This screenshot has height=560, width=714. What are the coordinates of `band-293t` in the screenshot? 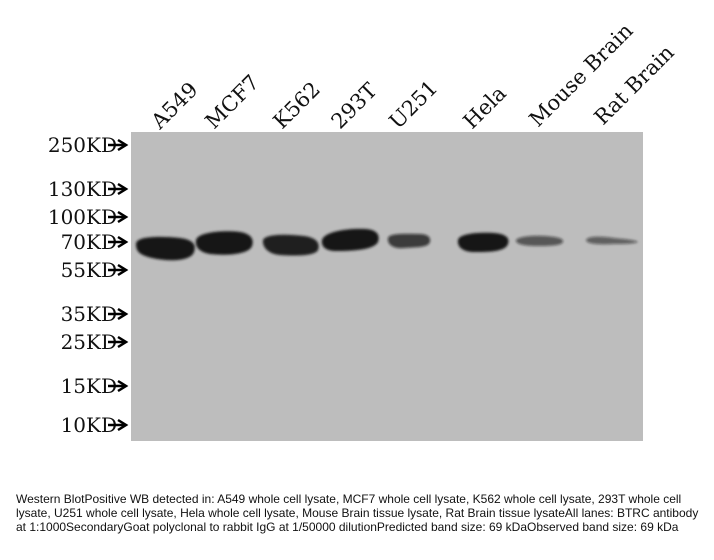 It's located at (350, 239).